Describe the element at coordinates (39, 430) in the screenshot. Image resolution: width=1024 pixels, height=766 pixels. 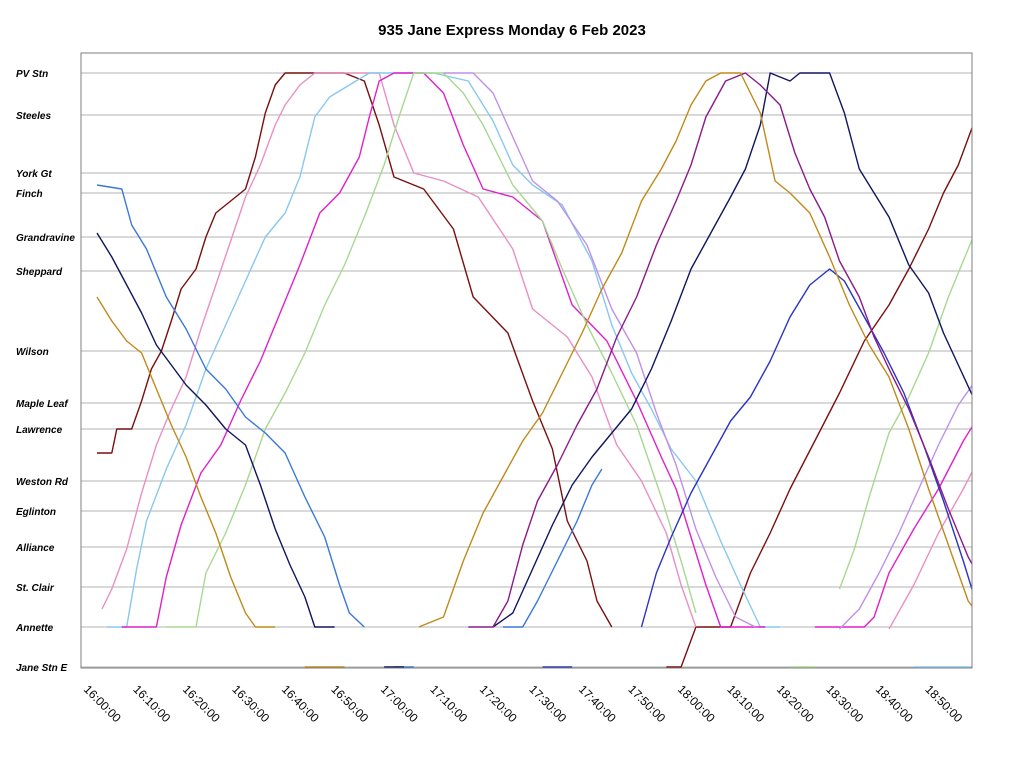
I see `stop-label: Lawrence` at that location.